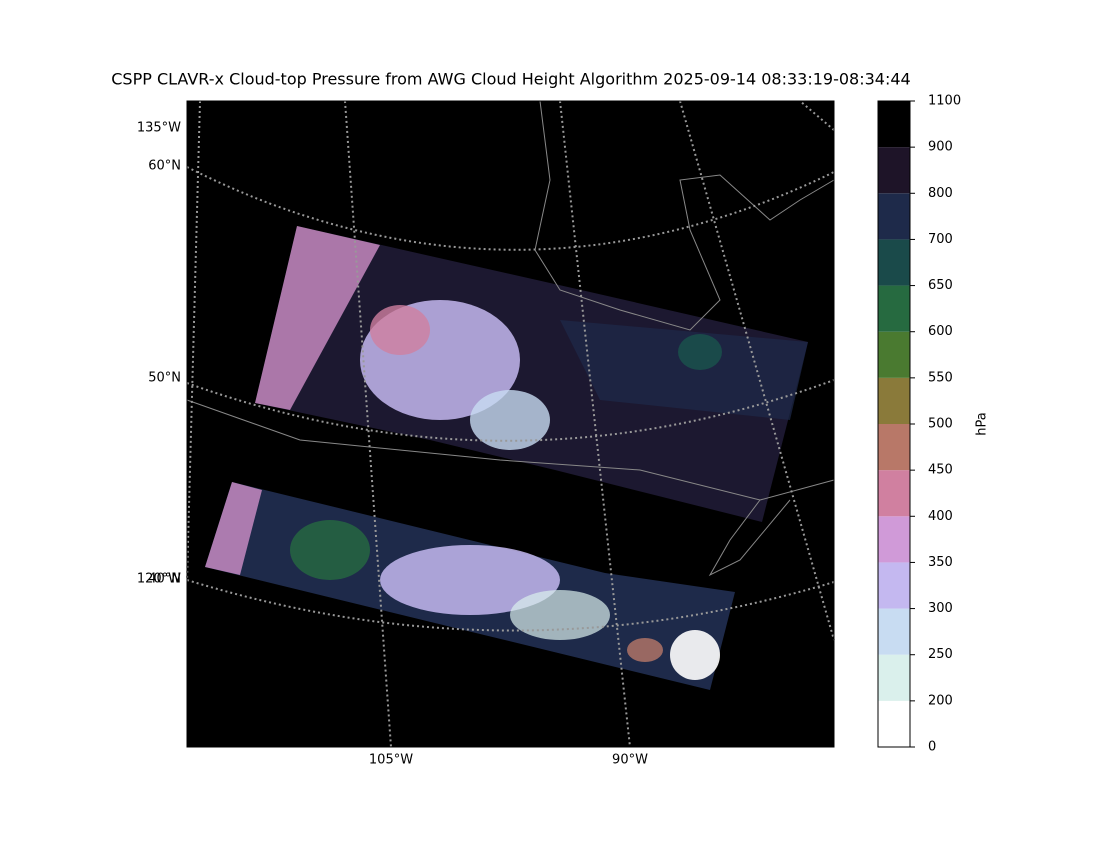 Image resolution: width=1120 pixels, height=844 pixels. Describe the element at coordinates (944, 101) in the screenshot. I see `colorbar-tick-label: 1100` at that location.